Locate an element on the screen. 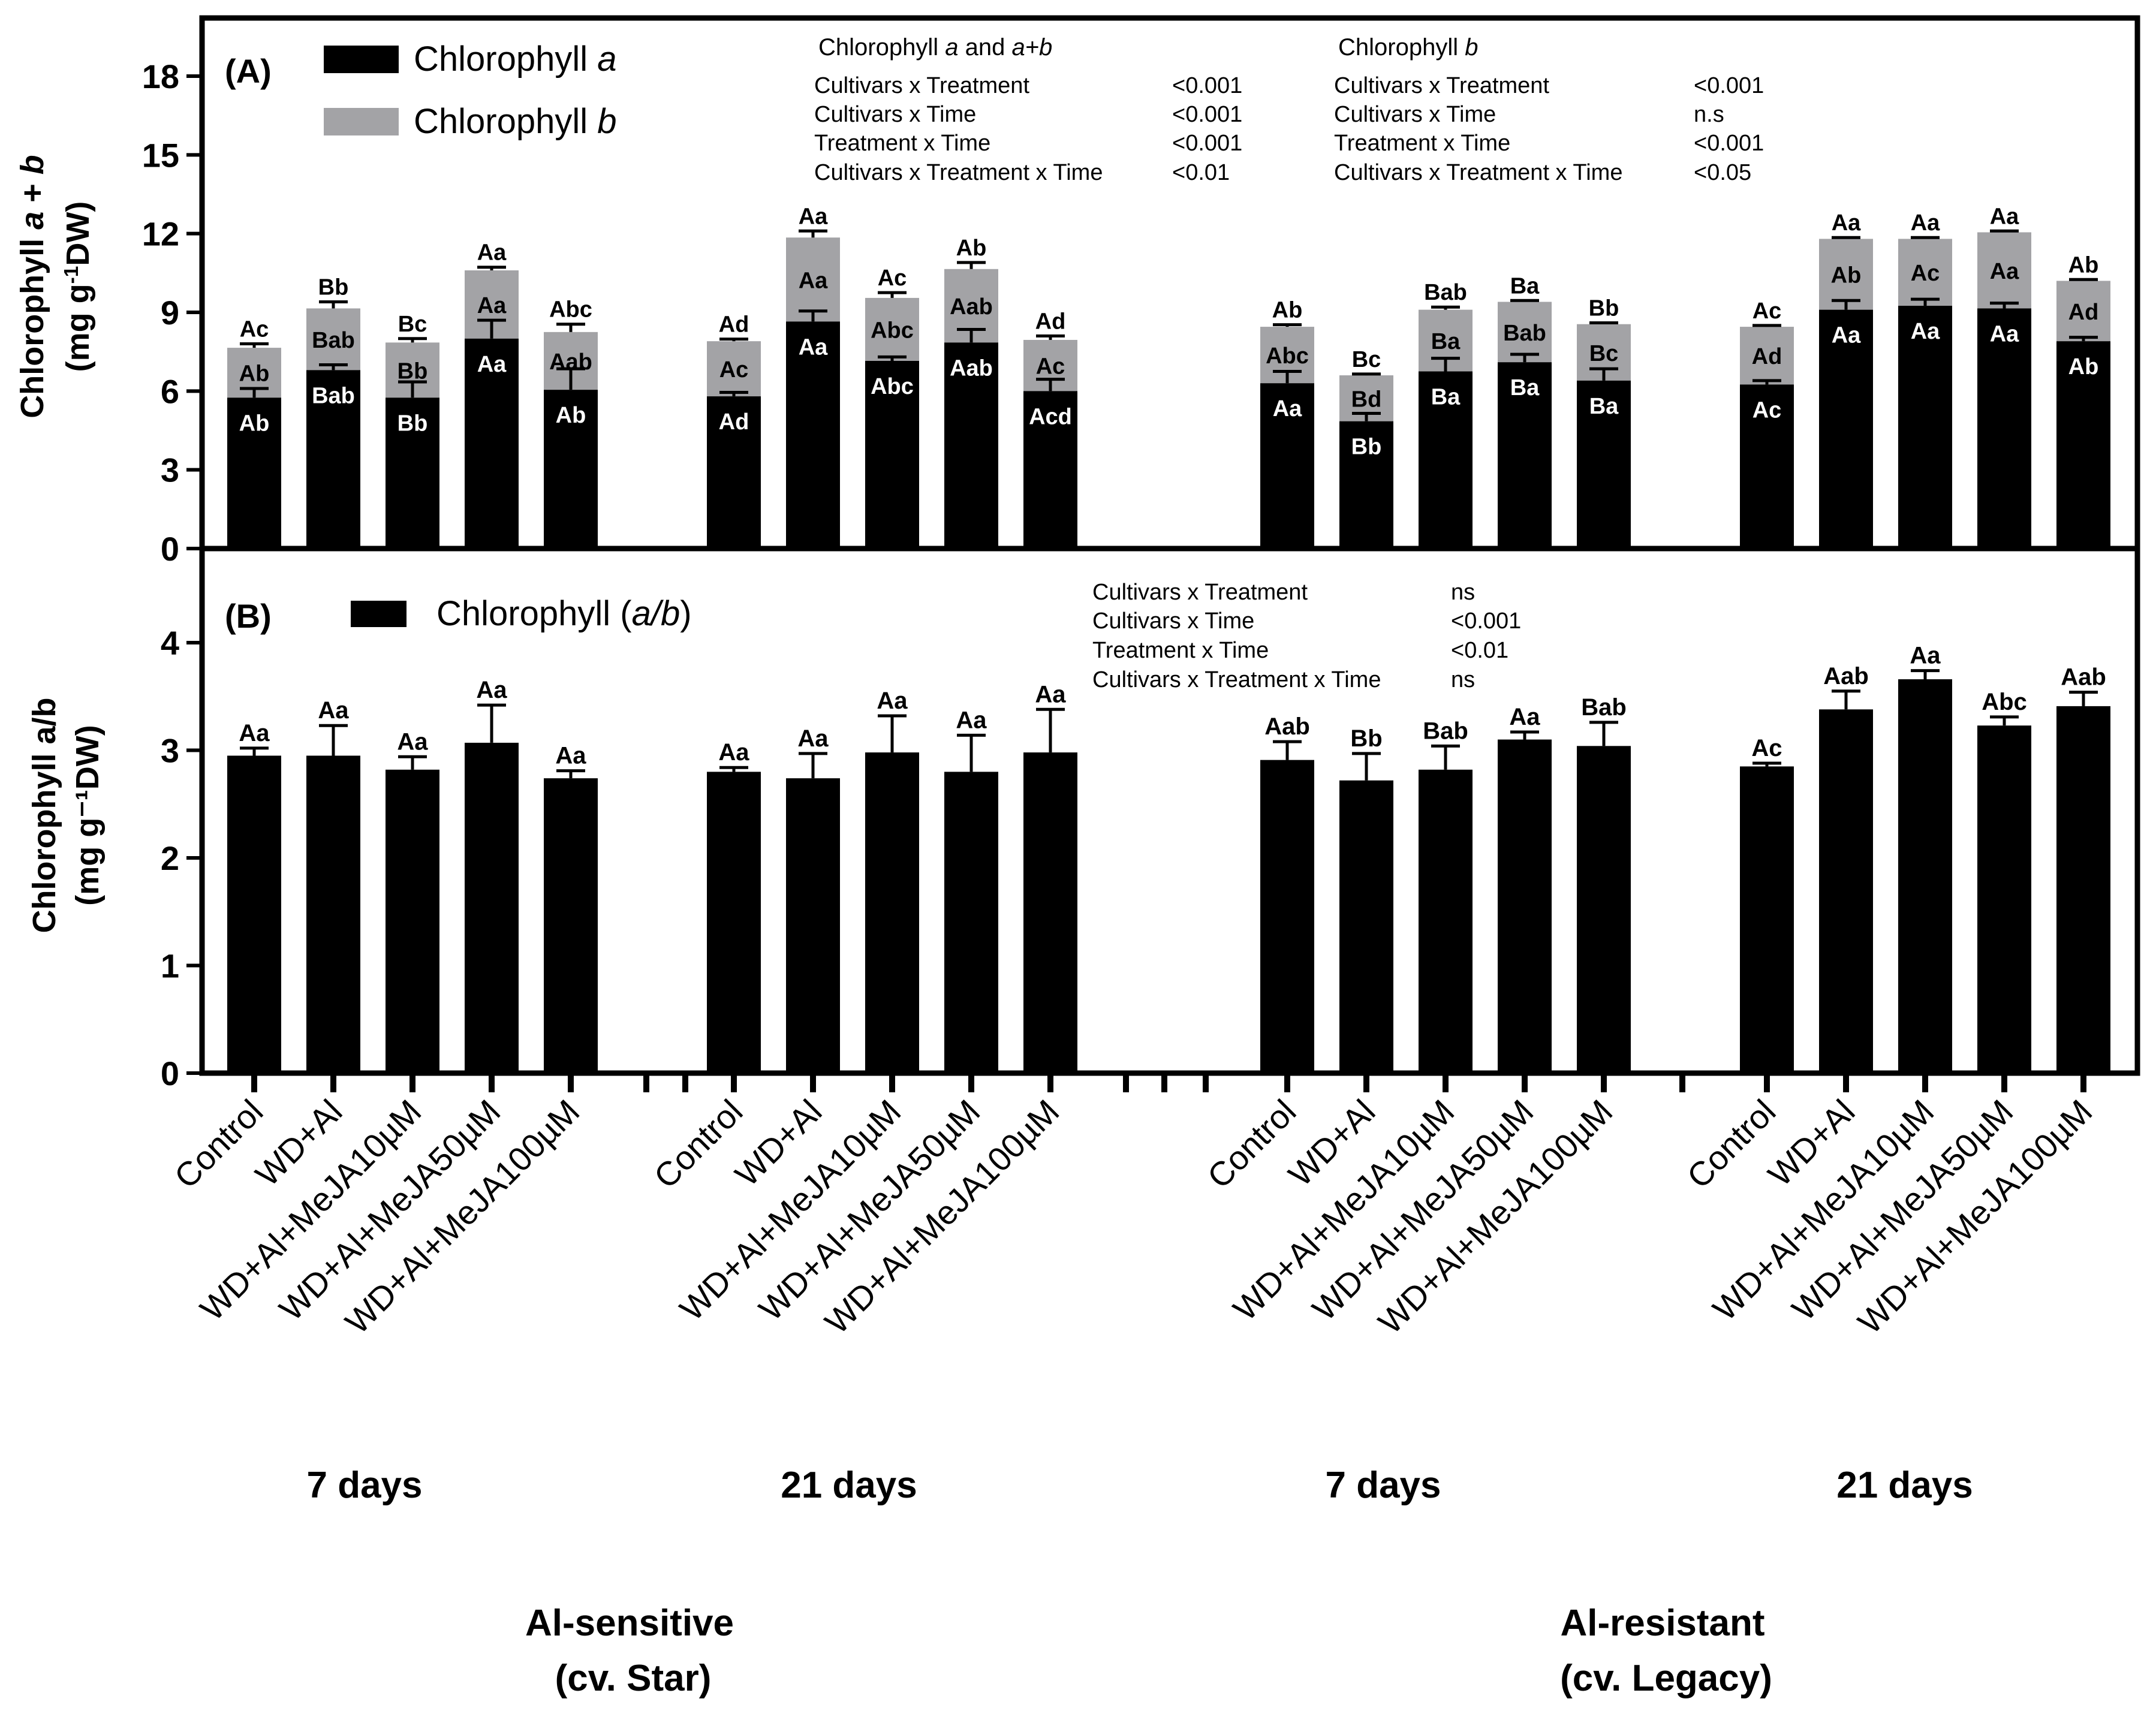 The height and width of the screenshot is (1714, 2156). y-tick-label: 15 is located at coordinates (161, 155).